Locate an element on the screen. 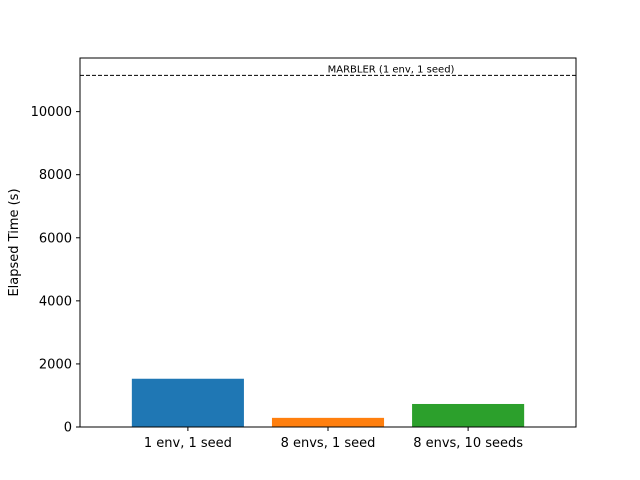 The width and height of the screenshot is (640, 480). y-tick-label: 0 is located at coordinates (68, 428).